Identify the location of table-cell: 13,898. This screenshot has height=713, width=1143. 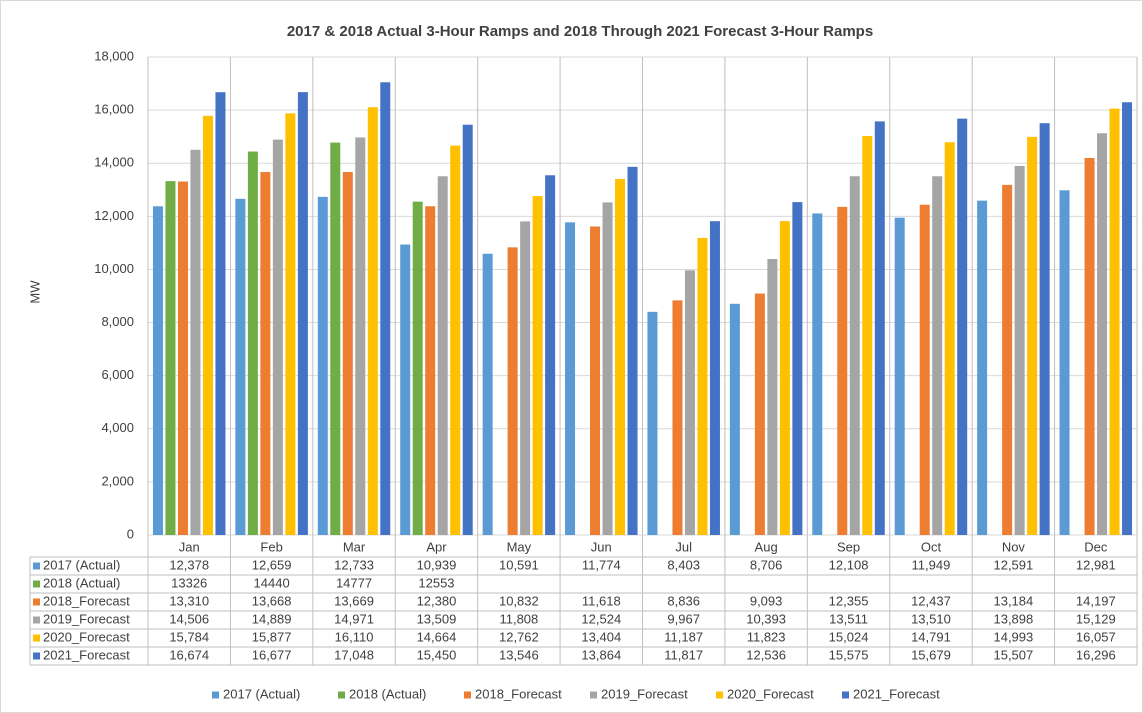
(1013, 618).